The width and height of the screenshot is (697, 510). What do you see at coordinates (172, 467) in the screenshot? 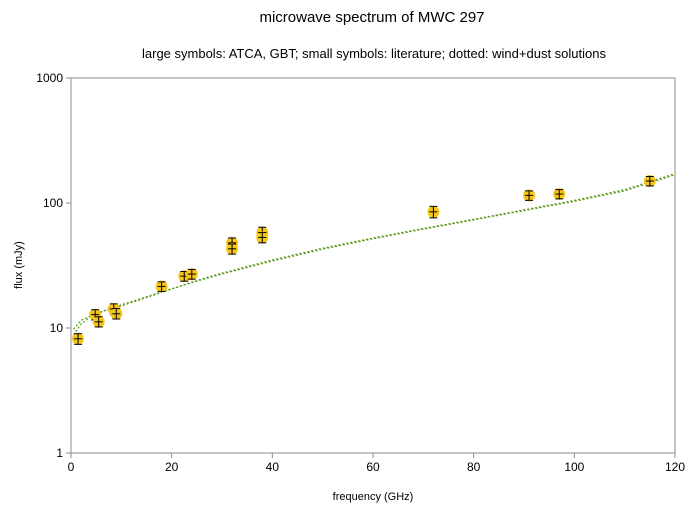
I see `x-tick-label: 20` at bounding box center [172, 467].